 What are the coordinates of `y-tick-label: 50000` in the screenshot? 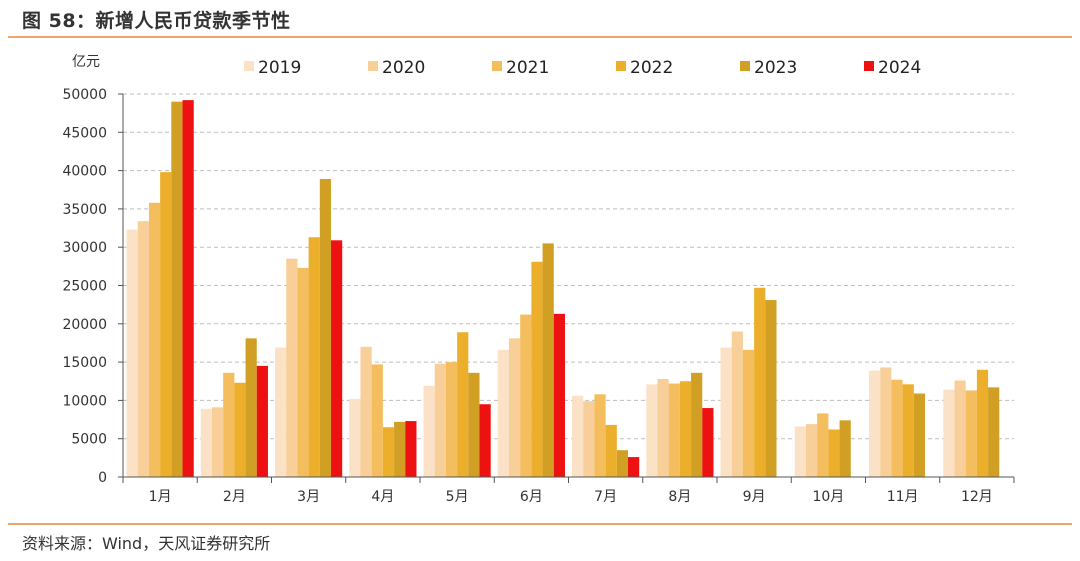 It's located at (84, 95).